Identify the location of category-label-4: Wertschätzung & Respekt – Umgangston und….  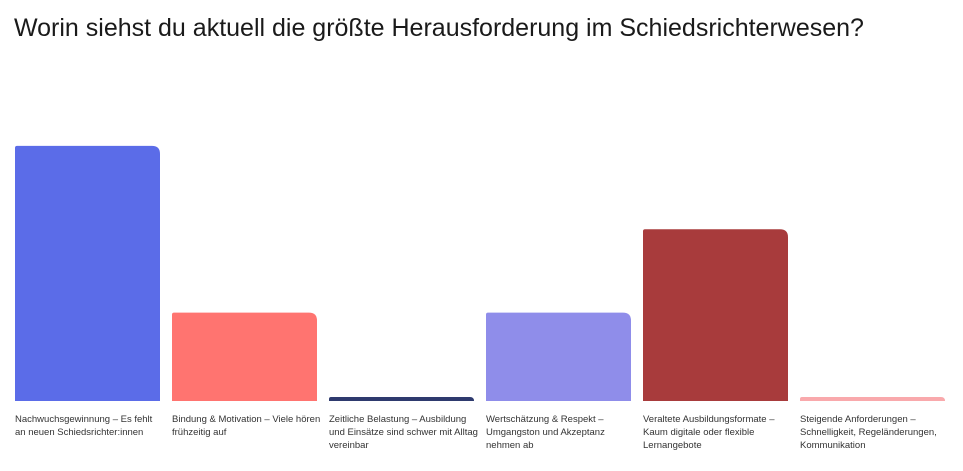
(545, 432).